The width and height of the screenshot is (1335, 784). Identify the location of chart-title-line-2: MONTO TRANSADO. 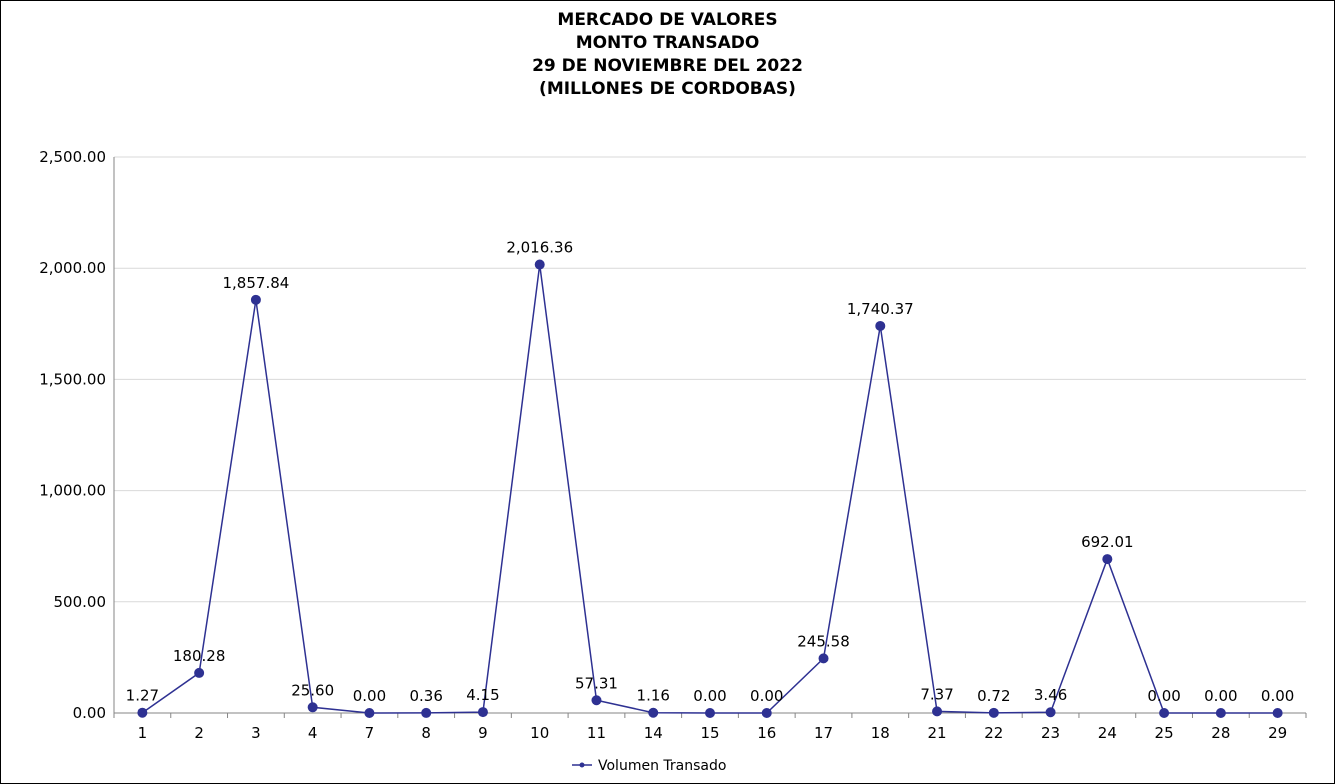
(667, 43).